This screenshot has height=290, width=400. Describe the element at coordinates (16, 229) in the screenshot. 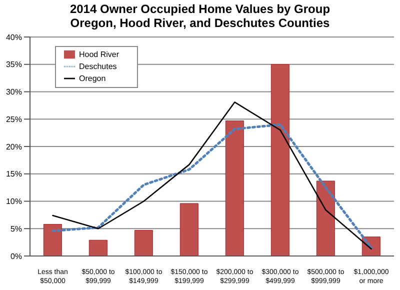

I see `y-tick-label: 5%` at that location.